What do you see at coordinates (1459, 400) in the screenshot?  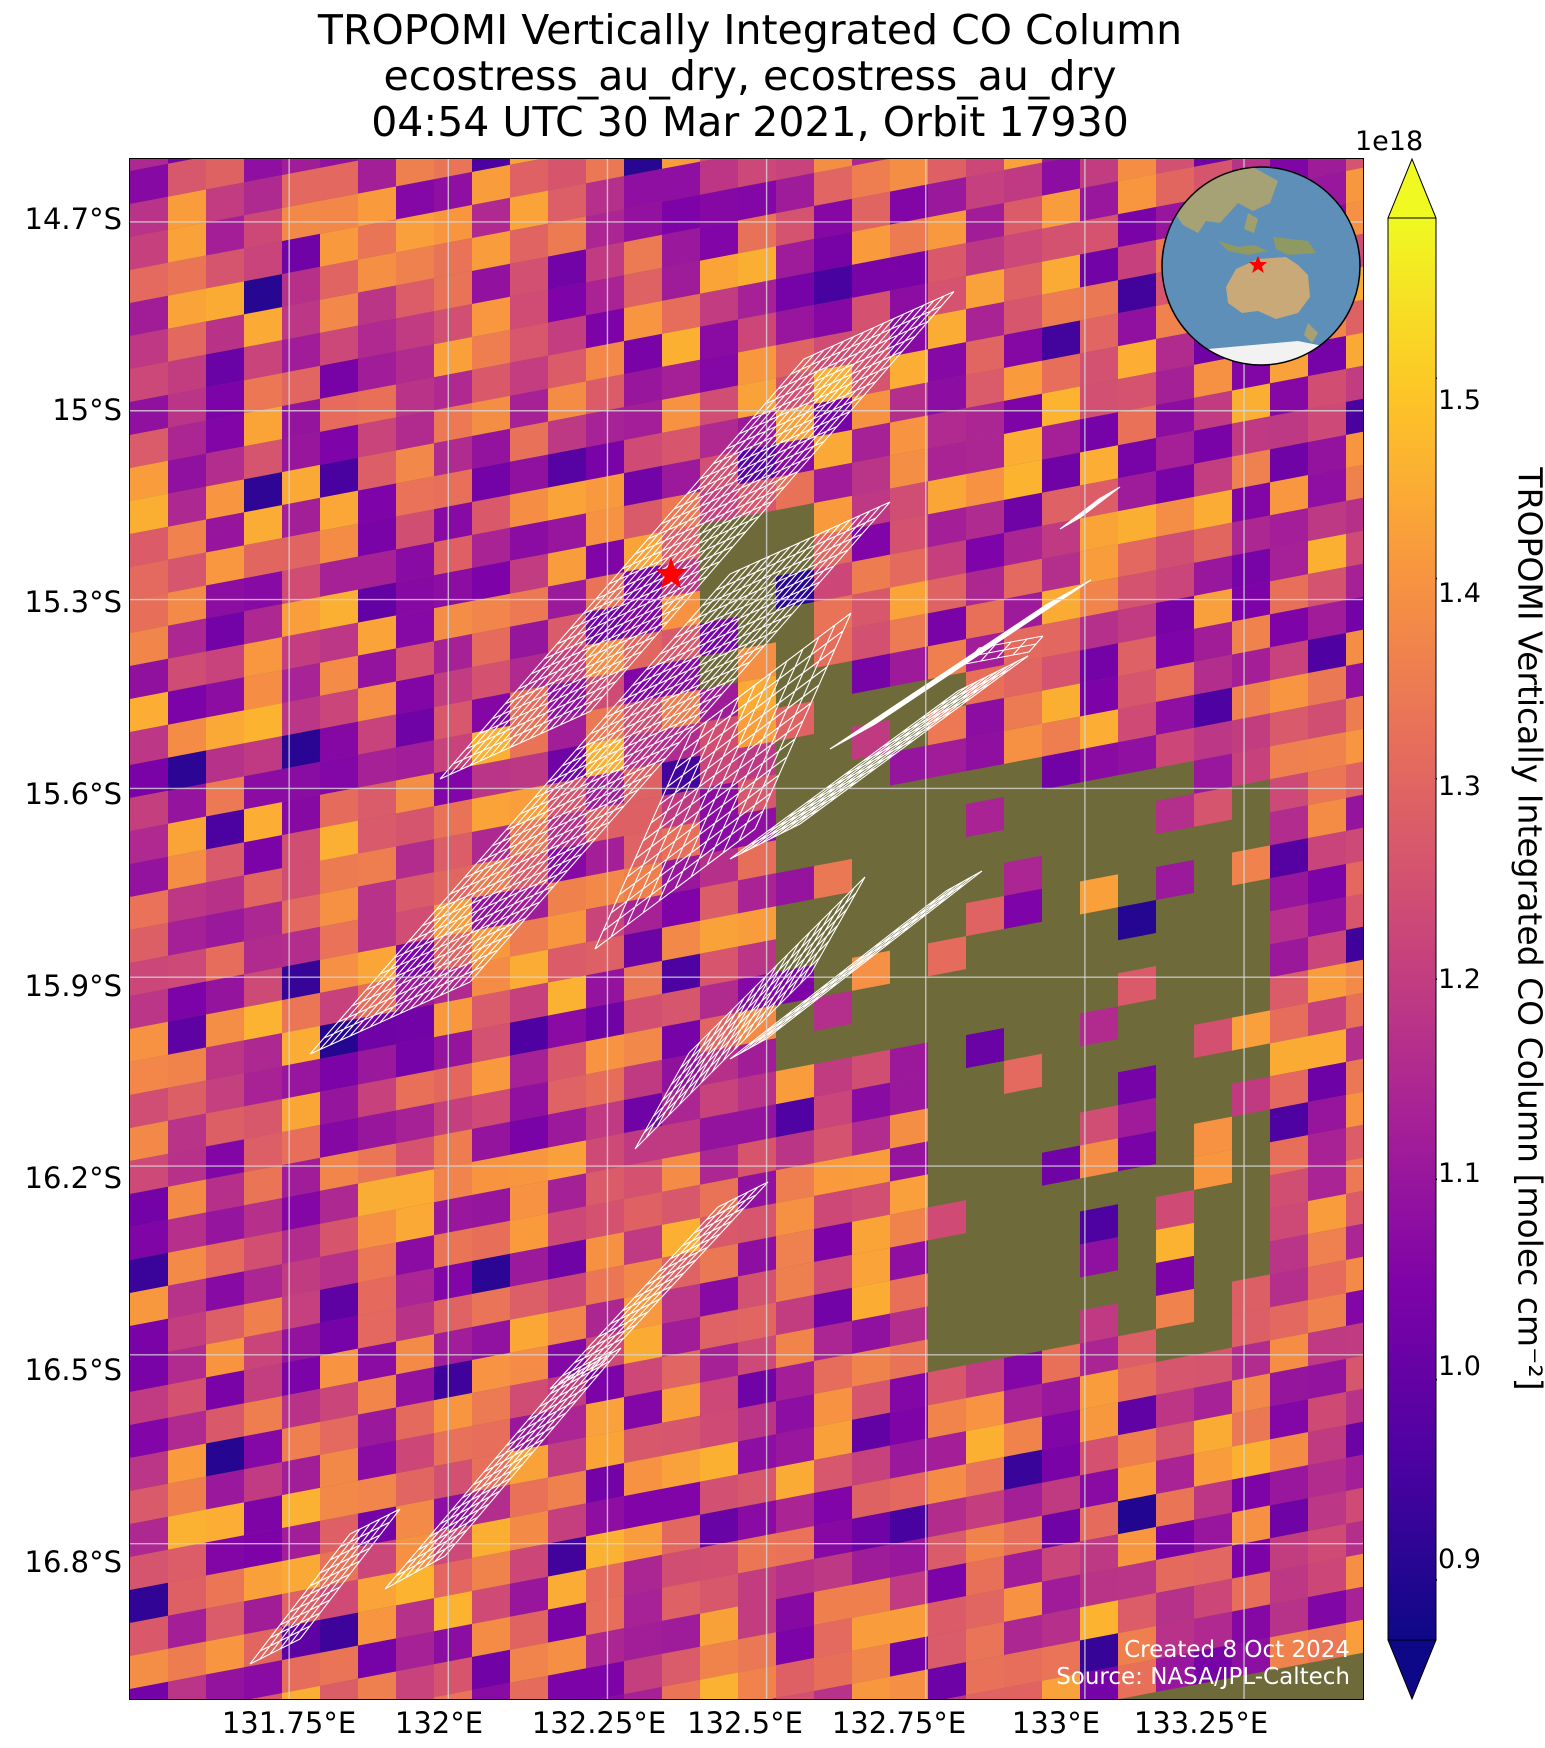 I see `colorbar-tick-label: 1.5` at bounding box center [1459, 400].